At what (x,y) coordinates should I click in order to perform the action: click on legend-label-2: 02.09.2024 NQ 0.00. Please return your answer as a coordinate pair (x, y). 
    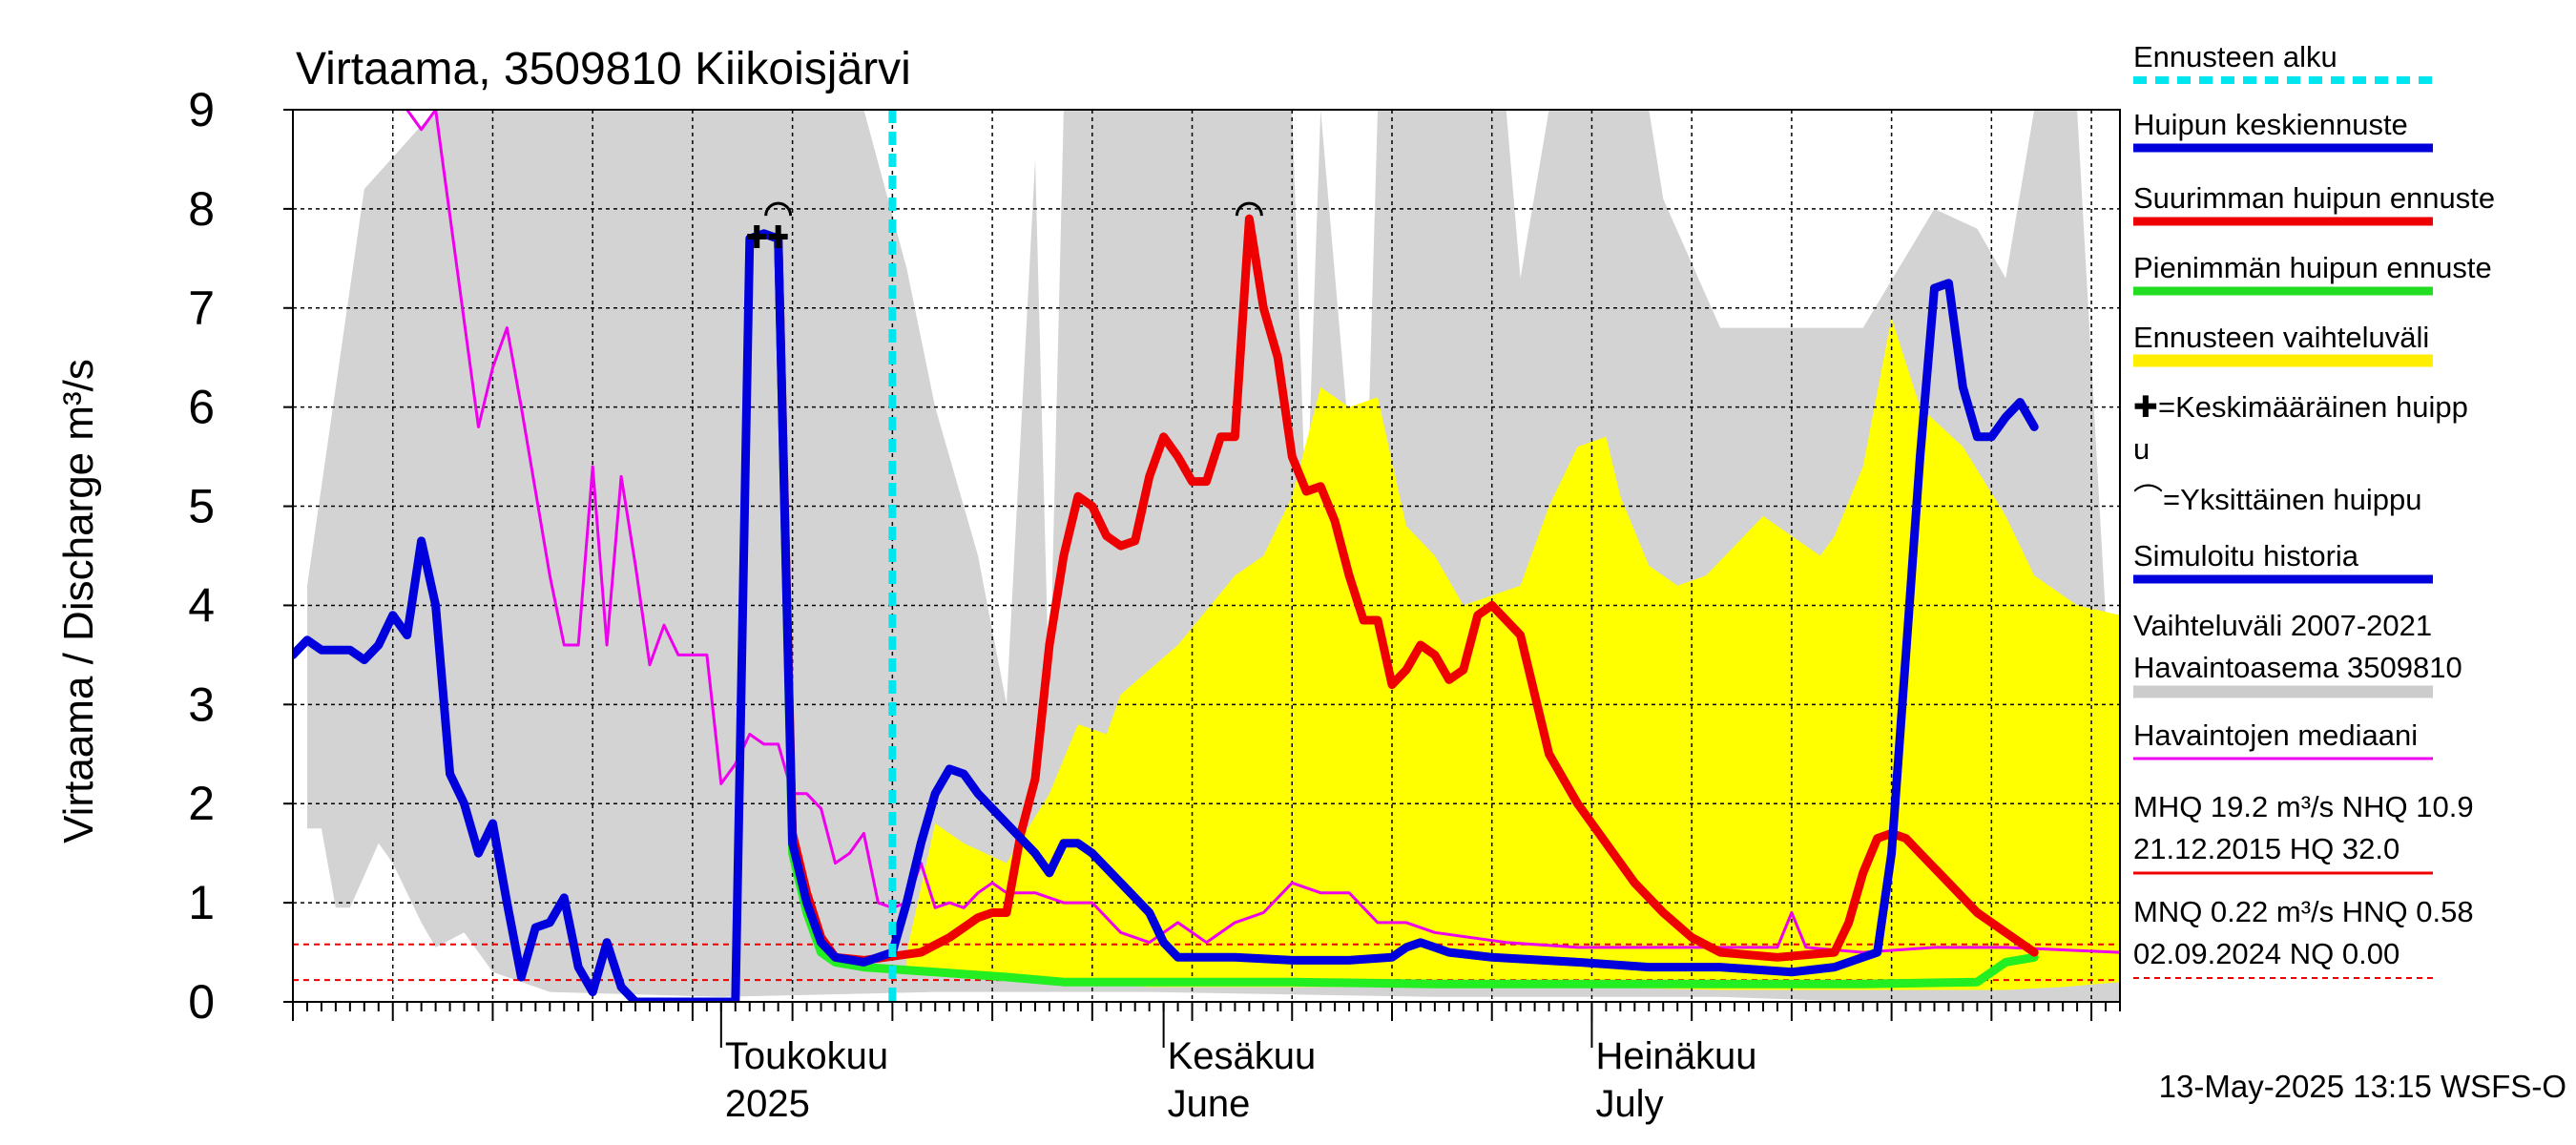
    Looking at the image, I should click on (2266, 953).